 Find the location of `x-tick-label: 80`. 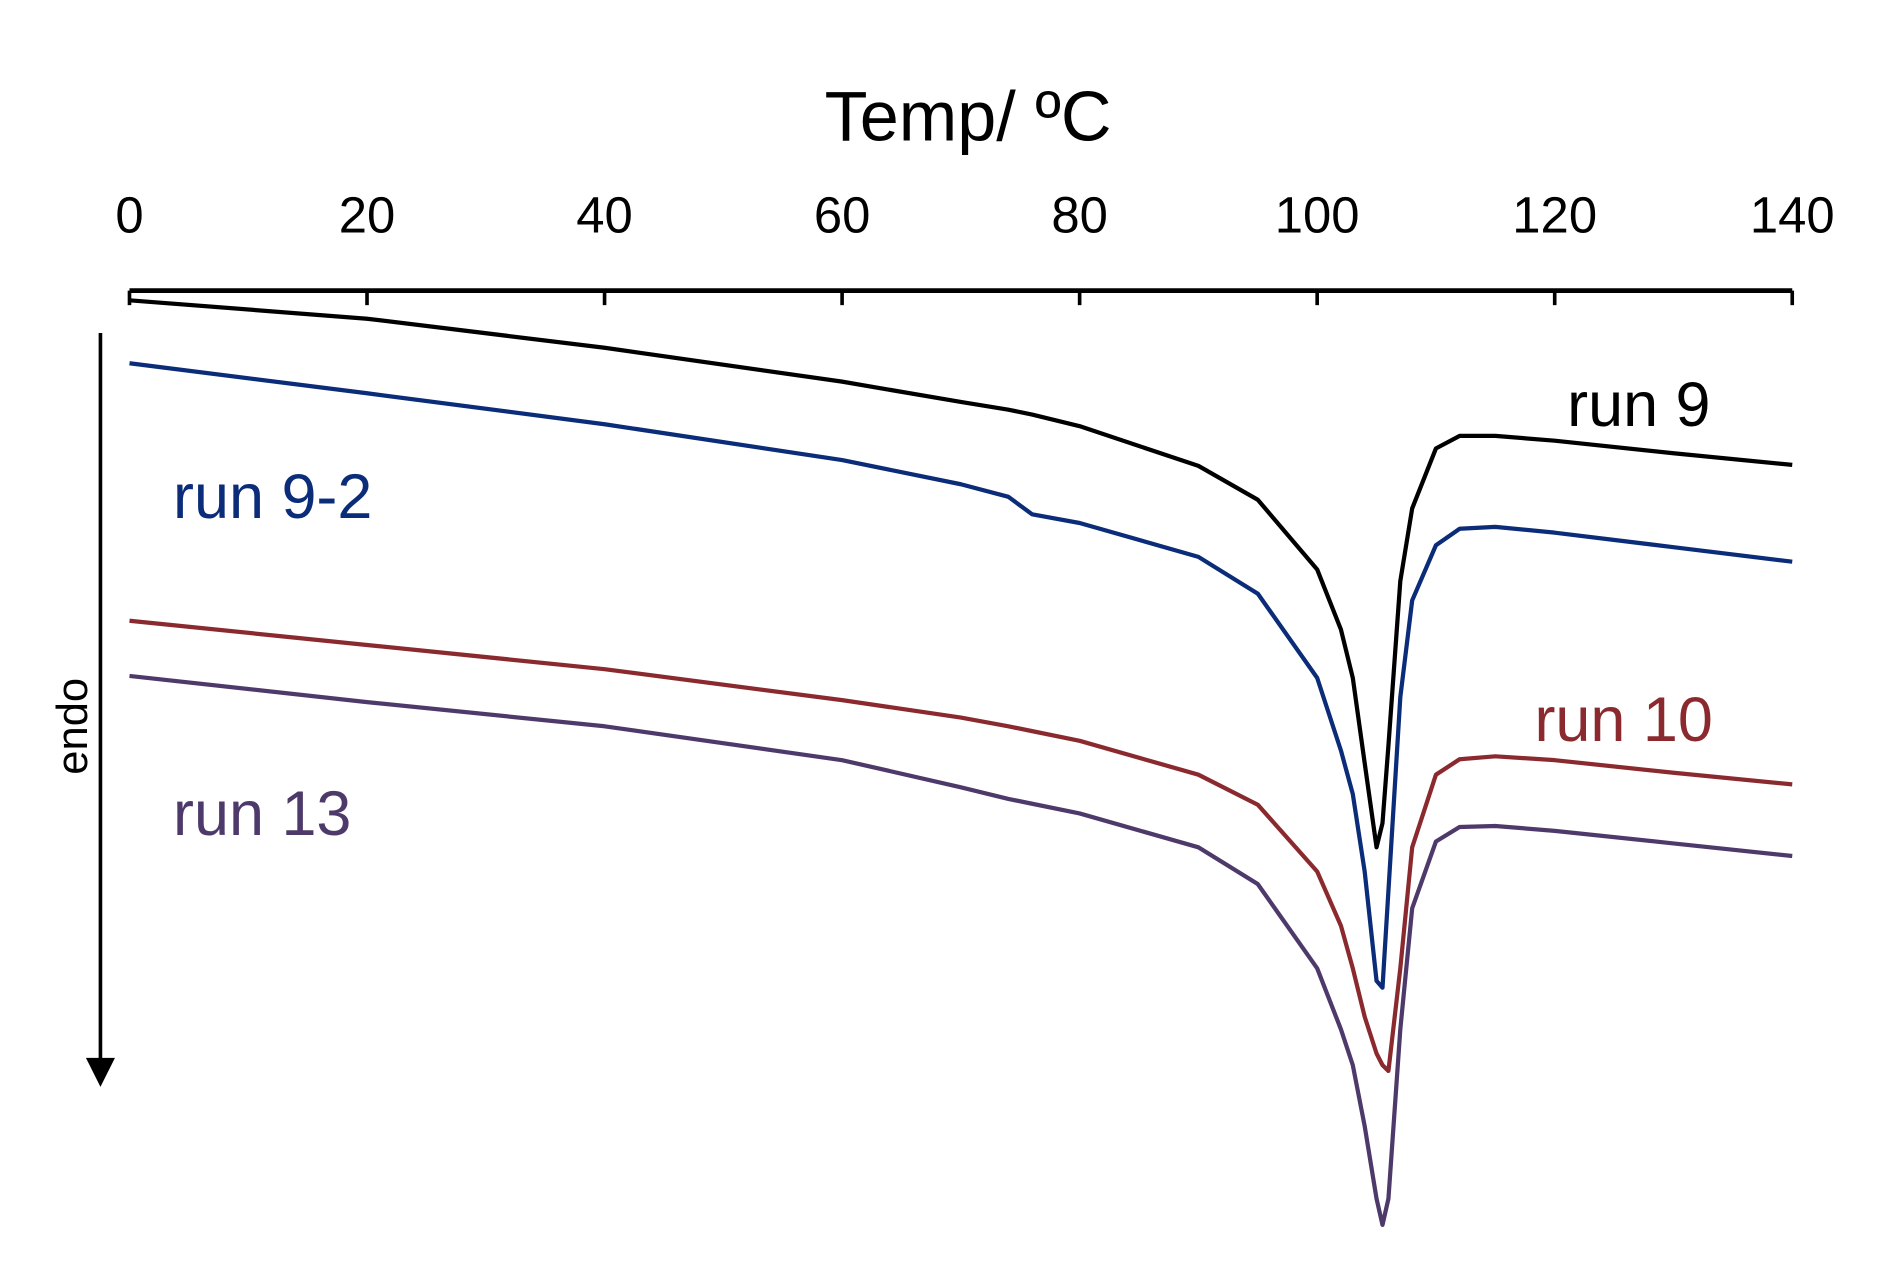

x-tick-label: 80 is located at coordinates (1079, 215).